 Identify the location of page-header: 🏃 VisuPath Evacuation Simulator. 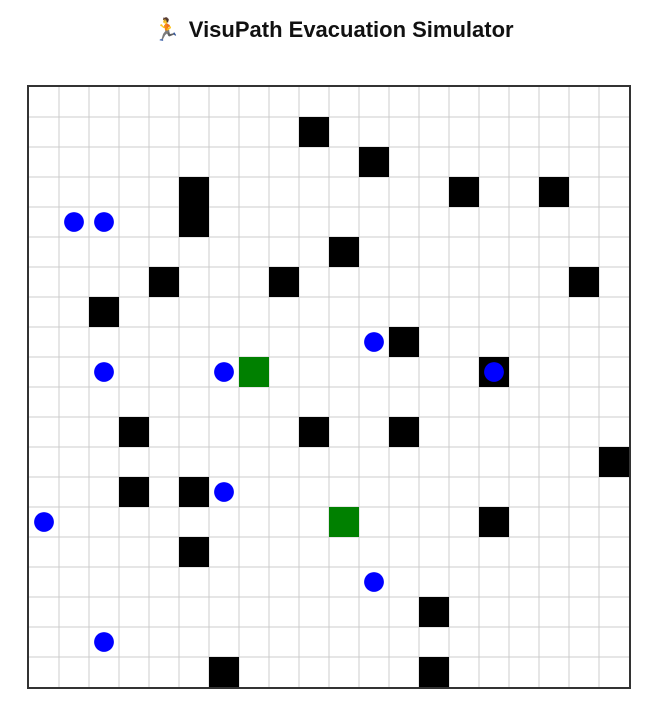
(333, 30).